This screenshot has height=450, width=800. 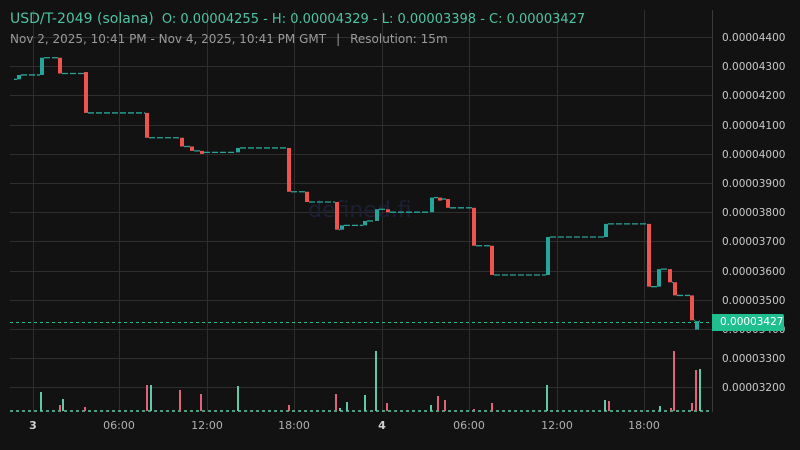 I want to click on price-tick-label: 0.00004000, so click(x=754, y=154).